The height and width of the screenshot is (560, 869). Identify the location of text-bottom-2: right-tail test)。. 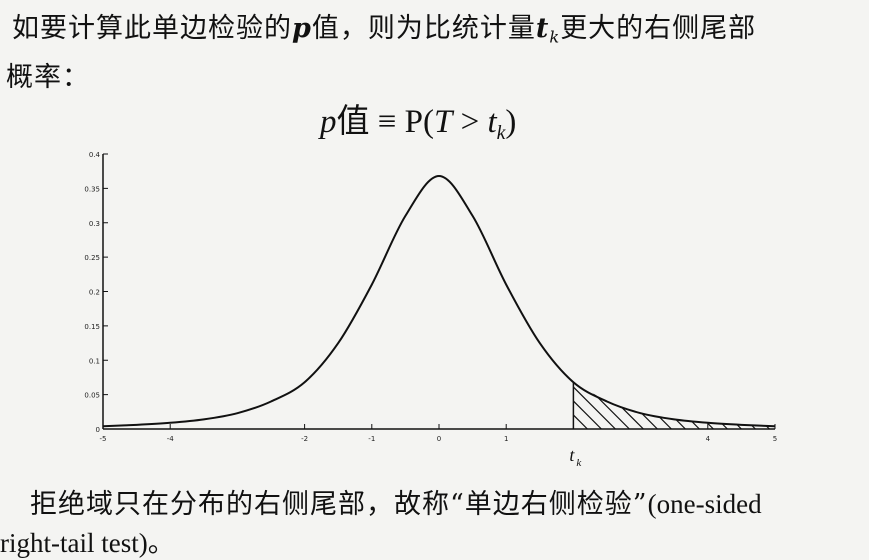
(87, 543).